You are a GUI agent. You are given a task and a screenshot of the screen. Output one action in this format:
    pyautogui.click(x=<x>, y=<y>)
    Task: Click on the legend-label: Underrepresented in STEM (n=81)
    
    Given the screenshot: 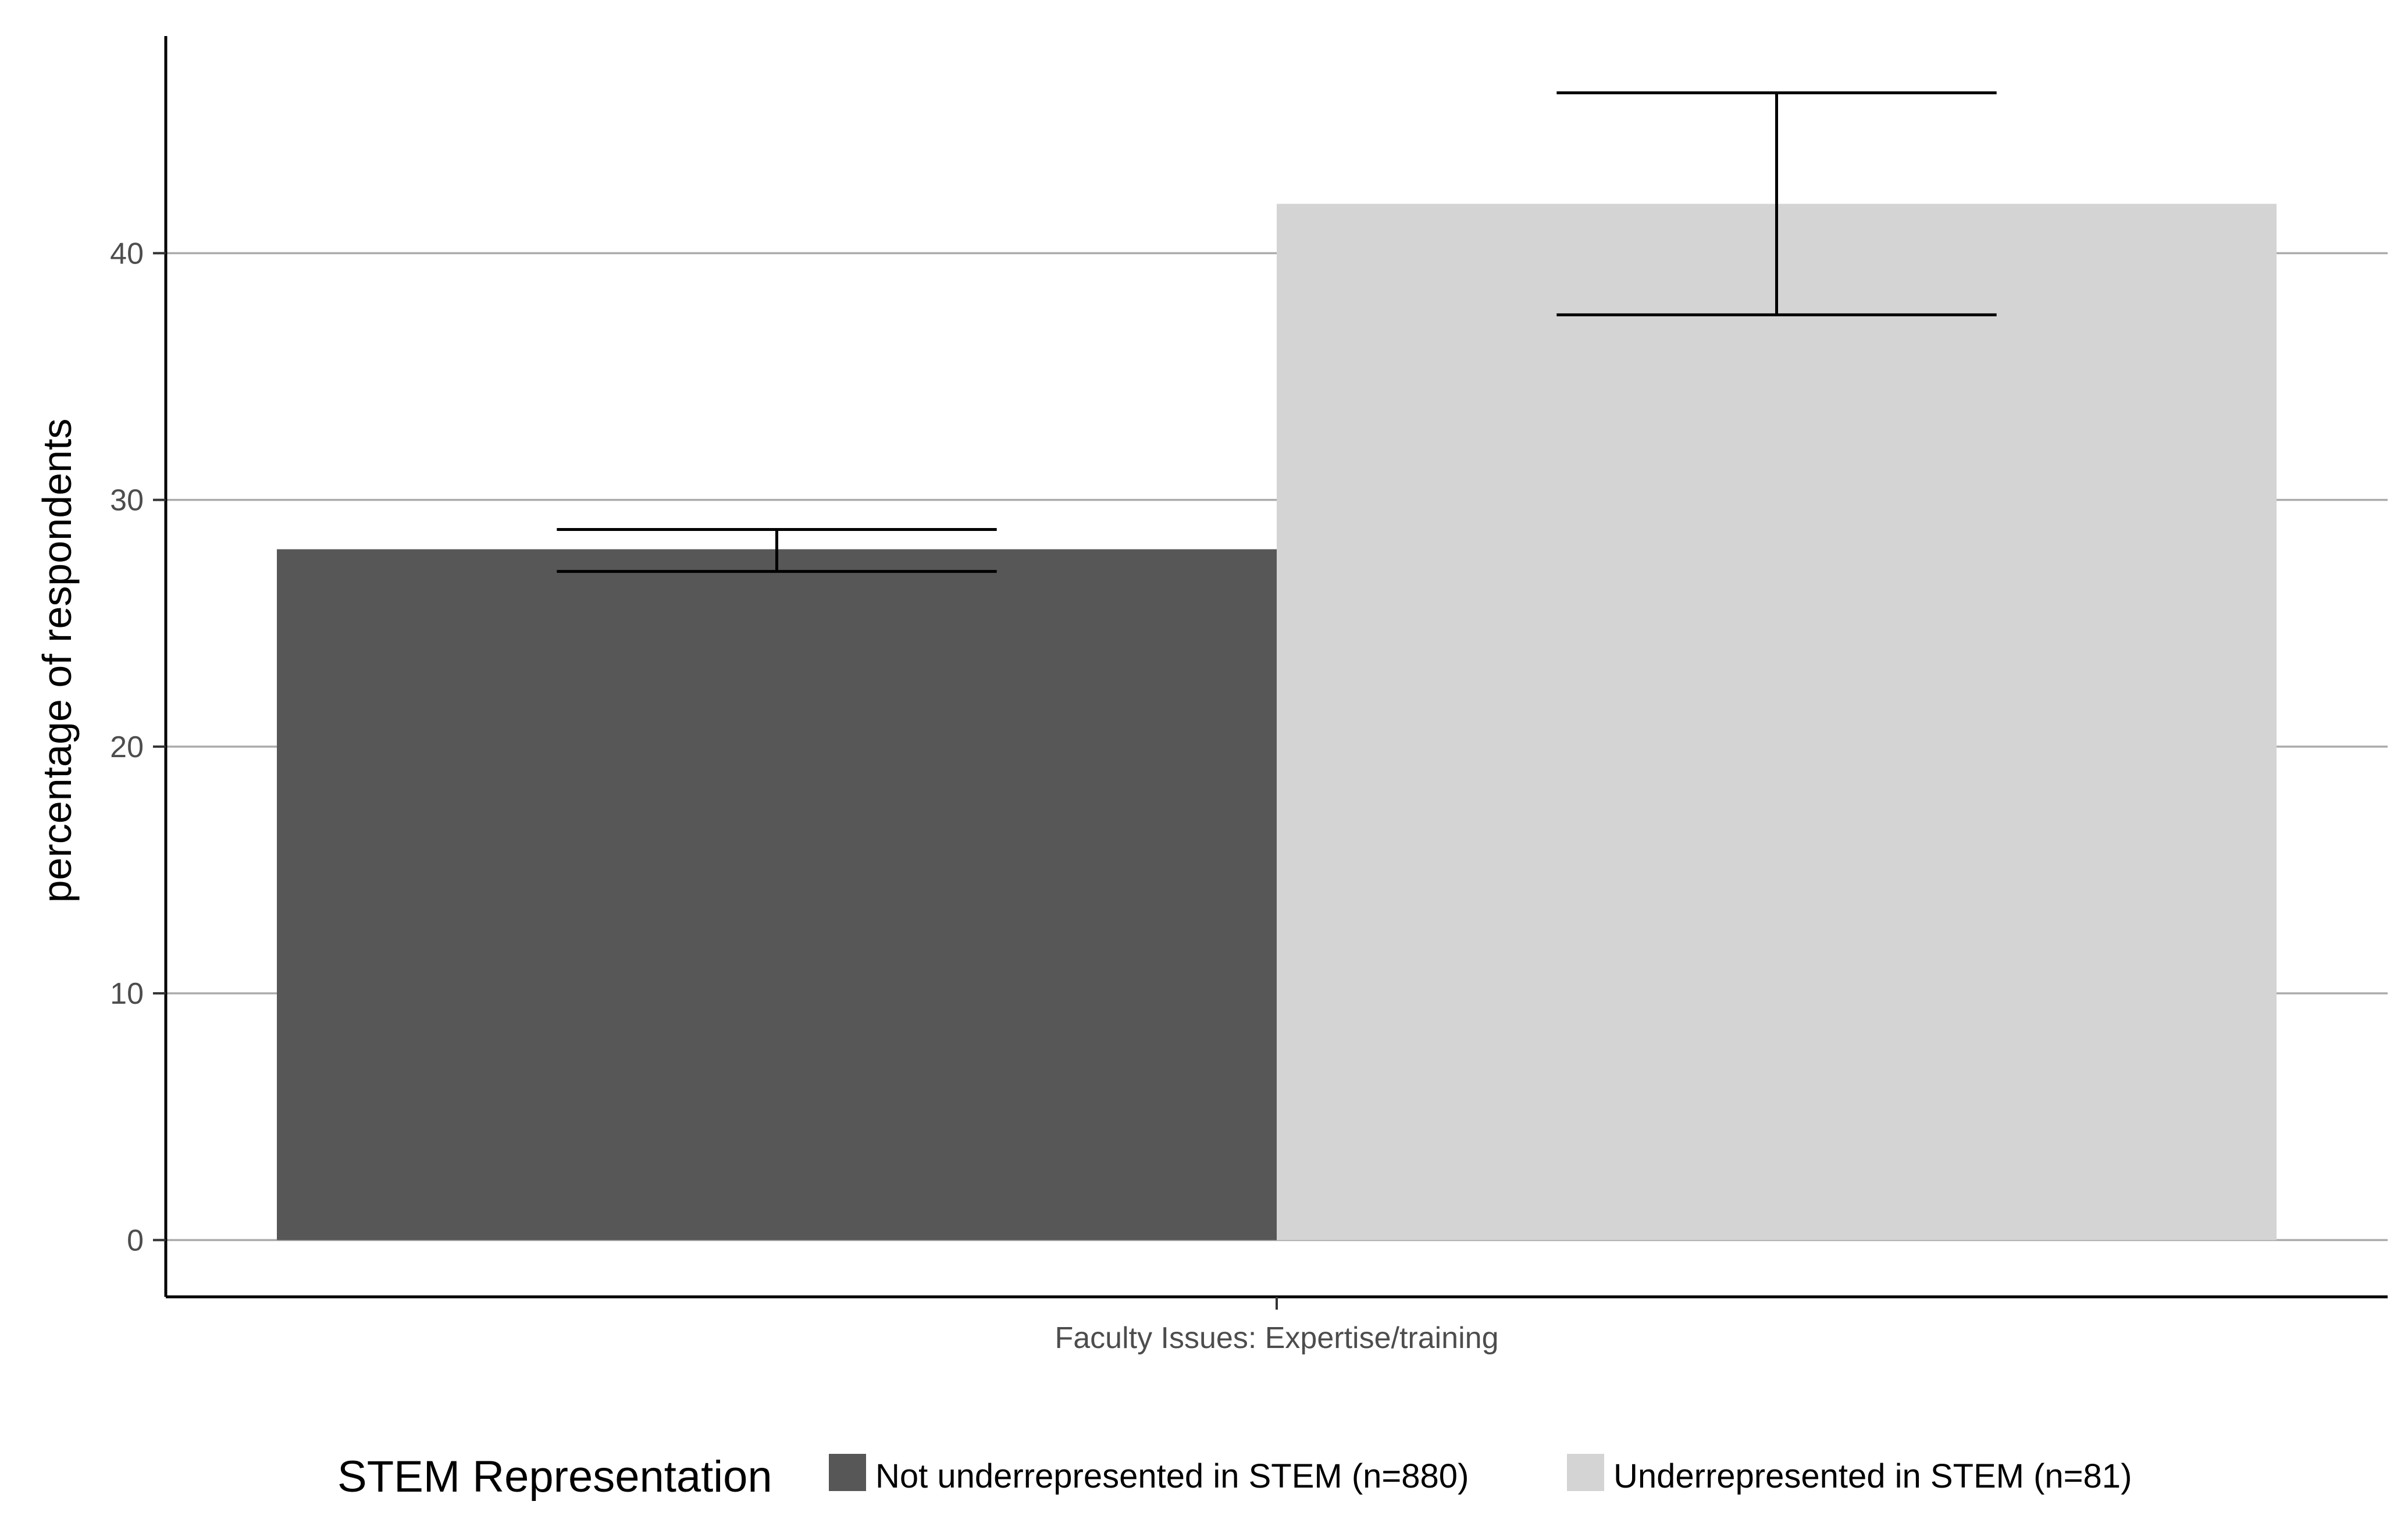 What is the action you would take?
    pyautogui.click(x=1872, y=1476)
    